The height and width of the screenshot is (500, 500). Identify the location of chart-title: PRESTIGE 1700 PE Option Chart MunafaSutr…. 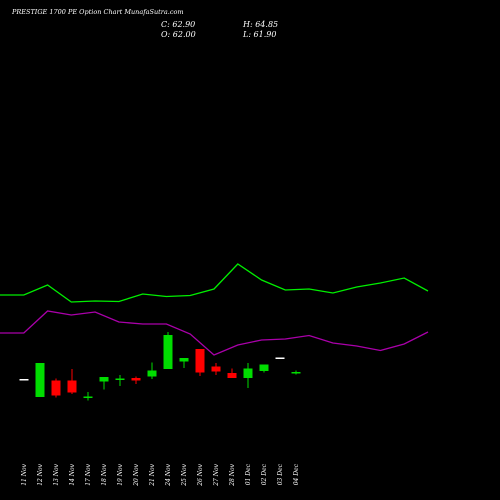
(97, 12).